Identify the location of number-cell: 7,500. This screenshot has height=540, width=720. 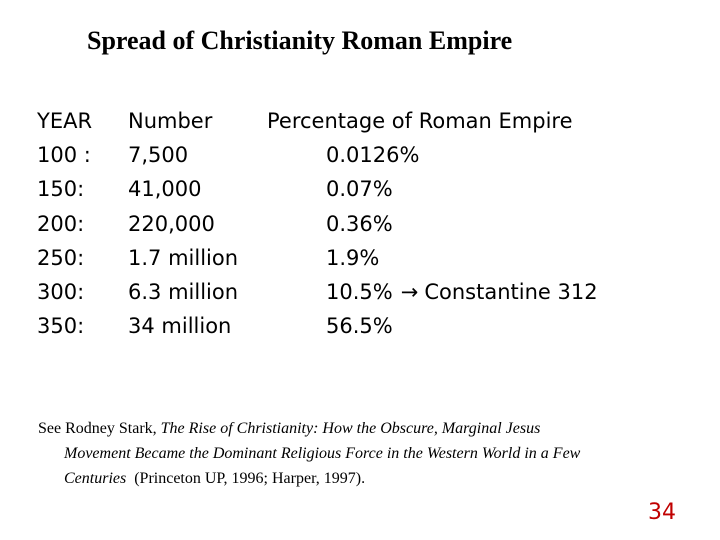
(158, 155).